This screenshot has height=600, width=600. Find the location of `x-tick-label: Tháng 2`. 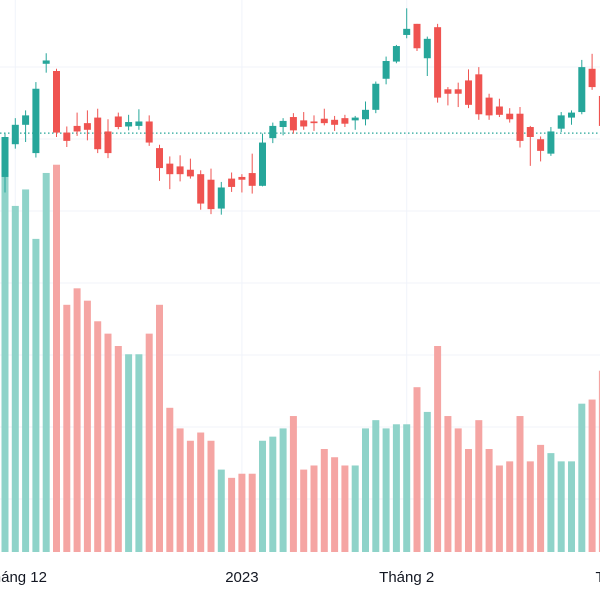

x-tick-label: Tháng 2 is located at coordinates (406, 577).